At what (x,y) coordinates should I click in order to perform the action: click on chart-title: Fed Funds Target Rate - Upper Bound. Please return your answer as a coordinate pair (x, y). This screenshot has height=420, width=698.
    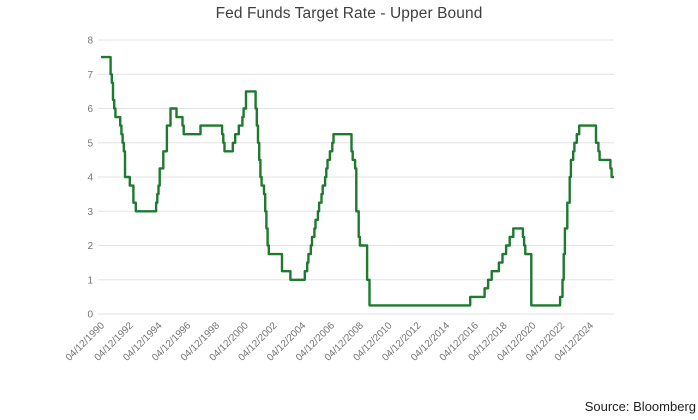
    Looking at the image, I should click on (349, 13).